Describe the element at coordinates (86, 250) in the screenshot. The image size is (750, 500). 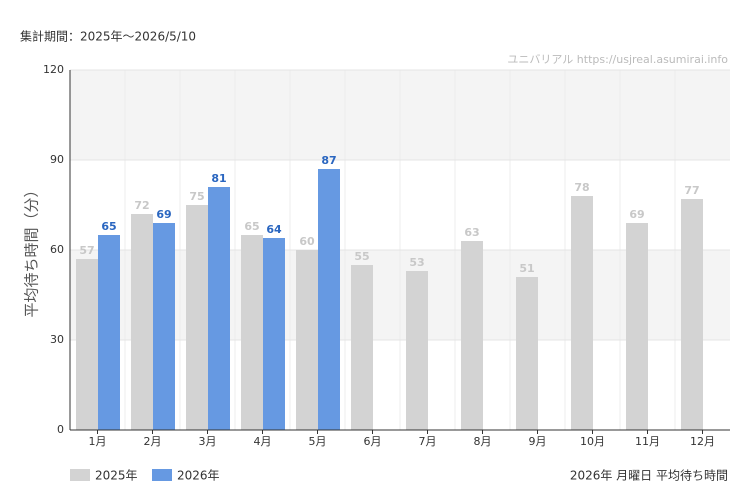
I see `data-label: 57` at that location.